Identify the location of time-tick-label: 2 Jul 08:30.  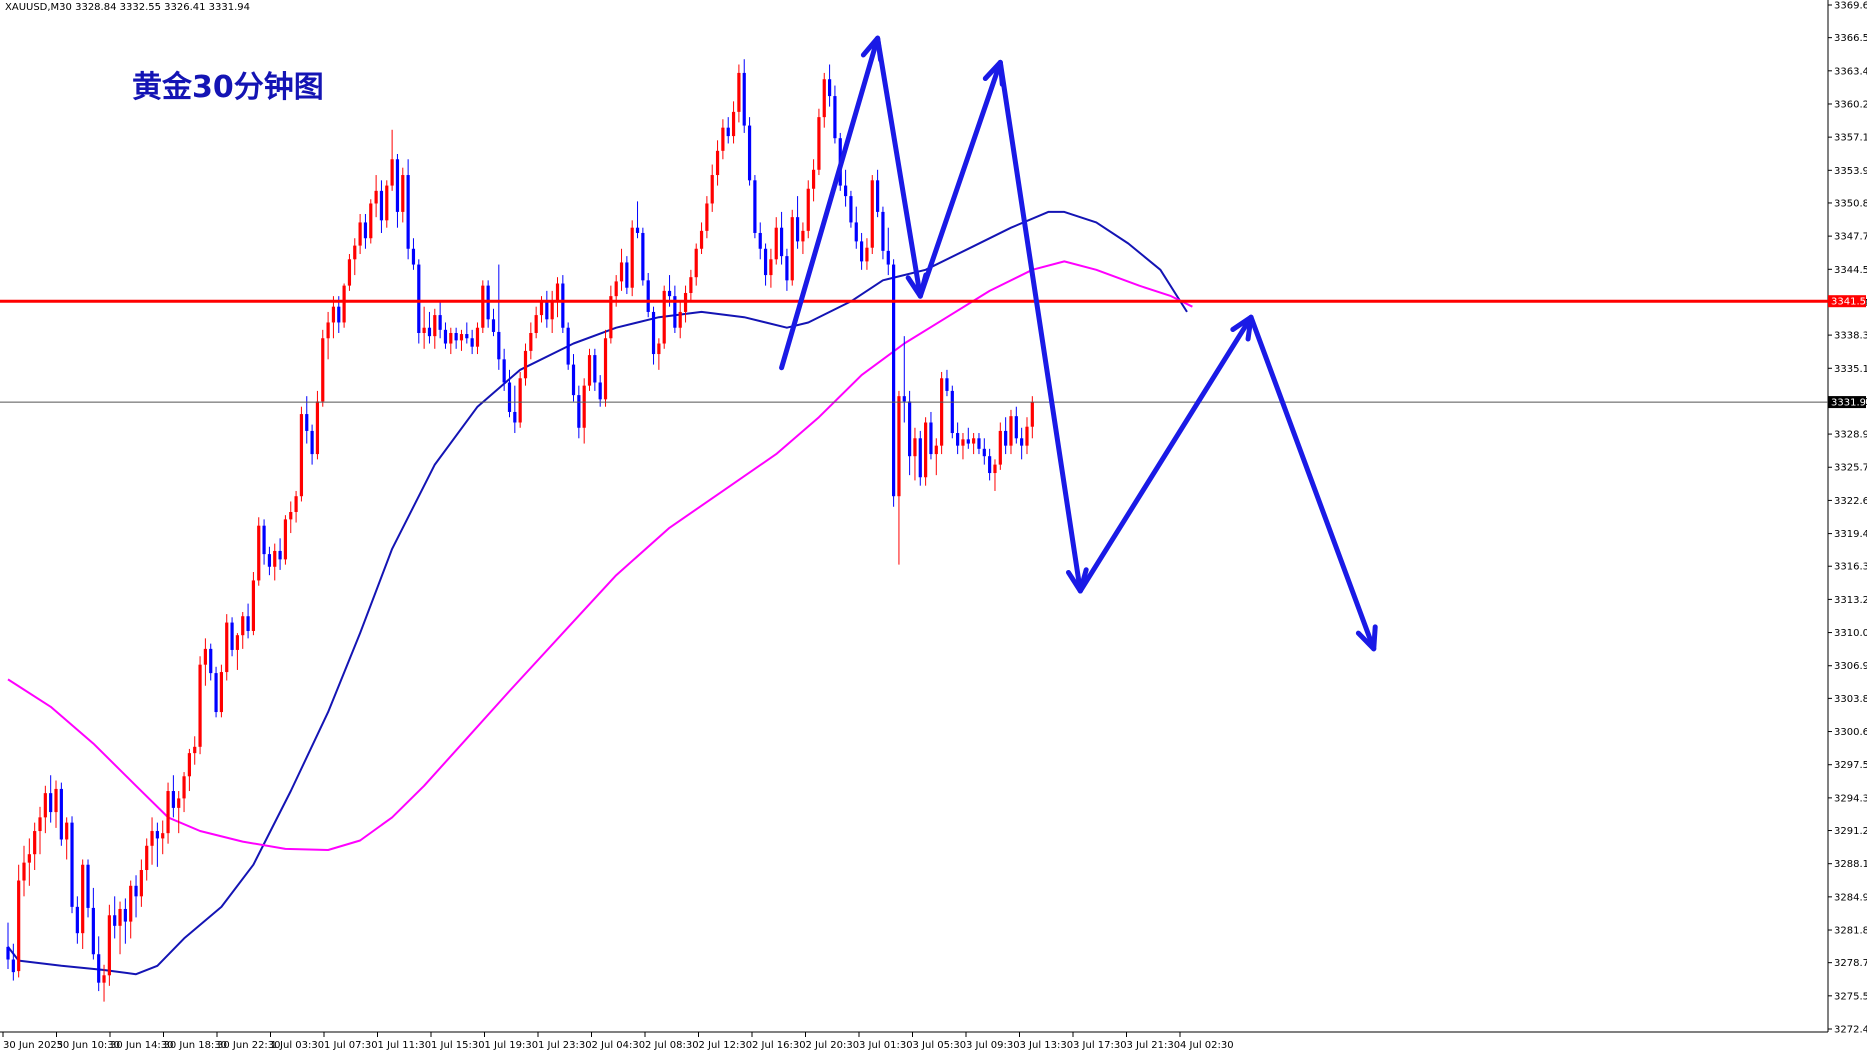
(672, 1045).